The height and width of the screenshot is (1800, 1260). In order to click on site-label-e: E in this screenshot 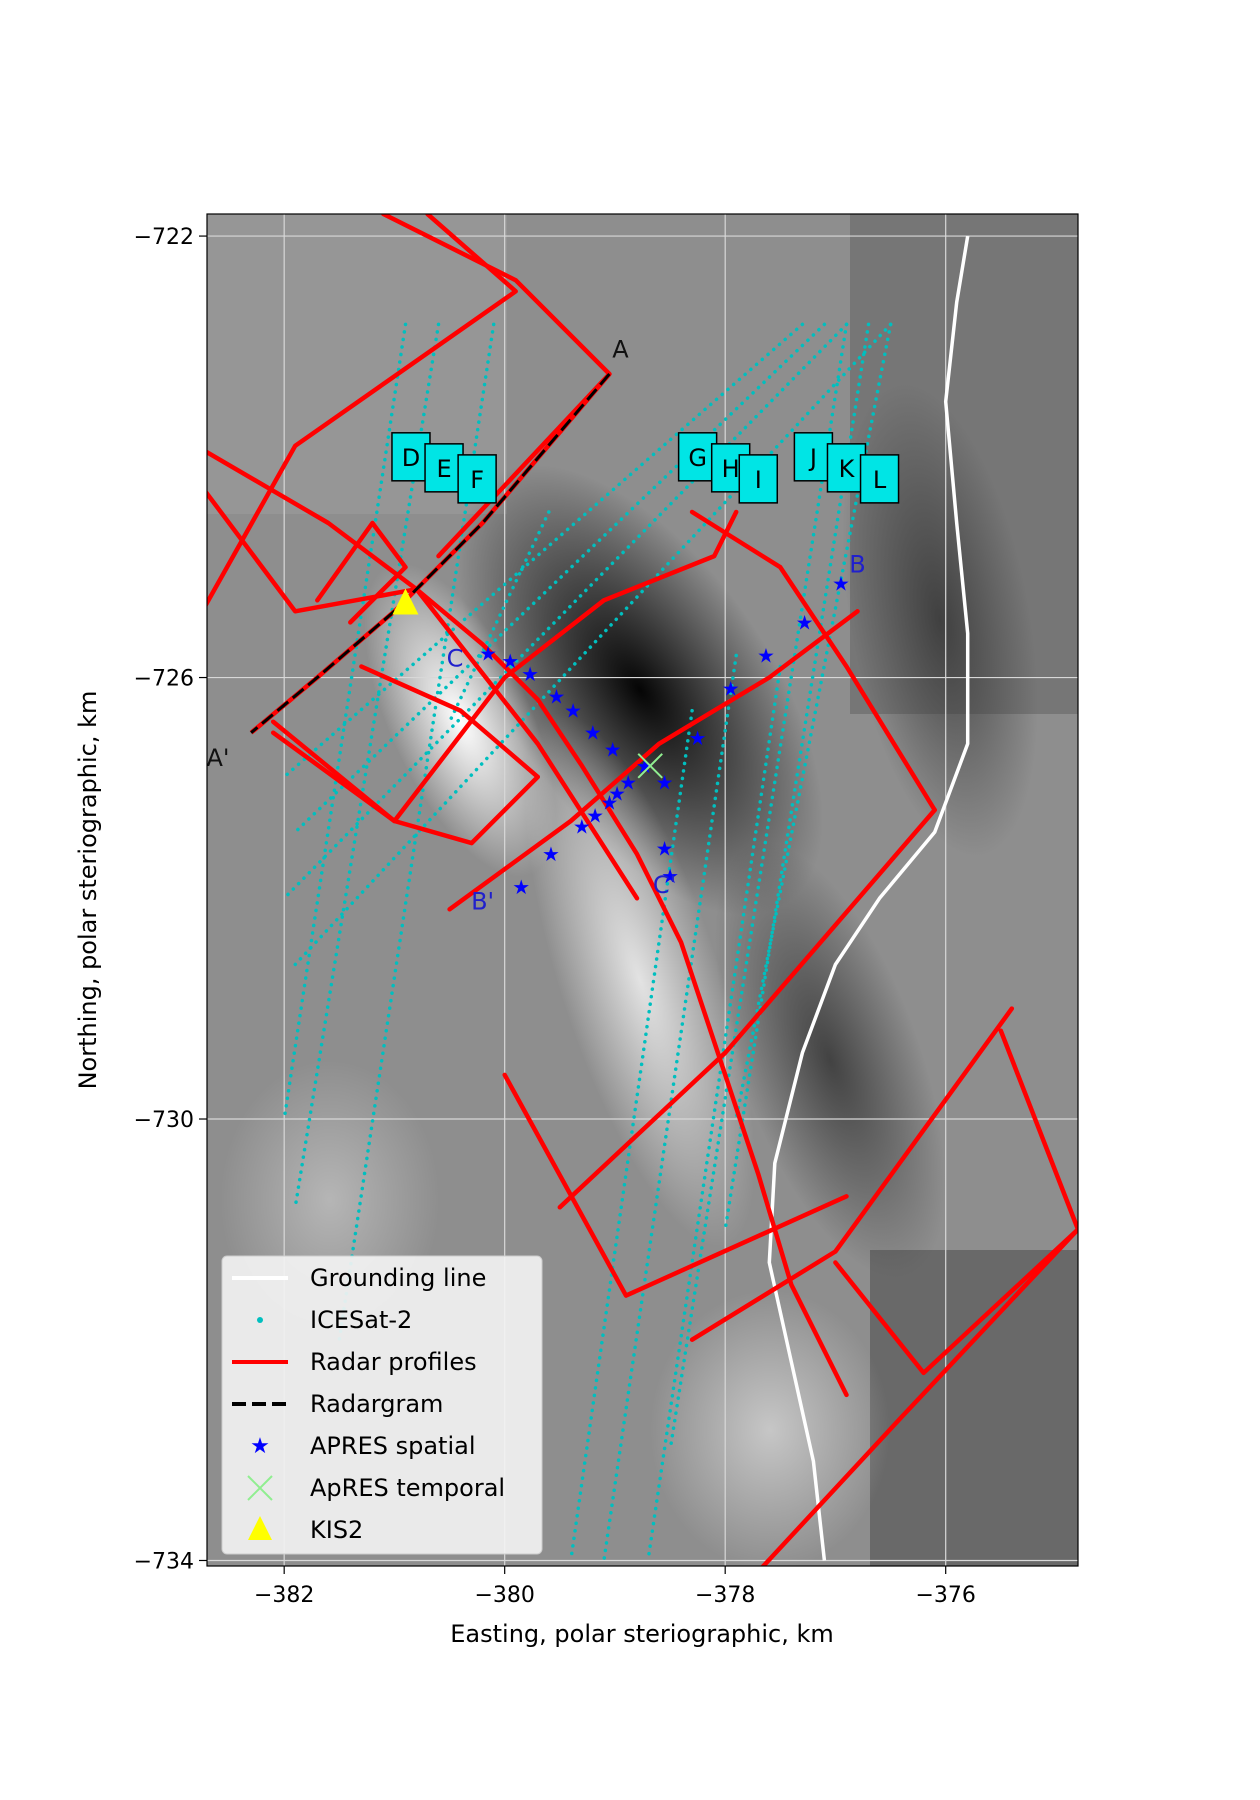, I will do `click(444, 468)`.